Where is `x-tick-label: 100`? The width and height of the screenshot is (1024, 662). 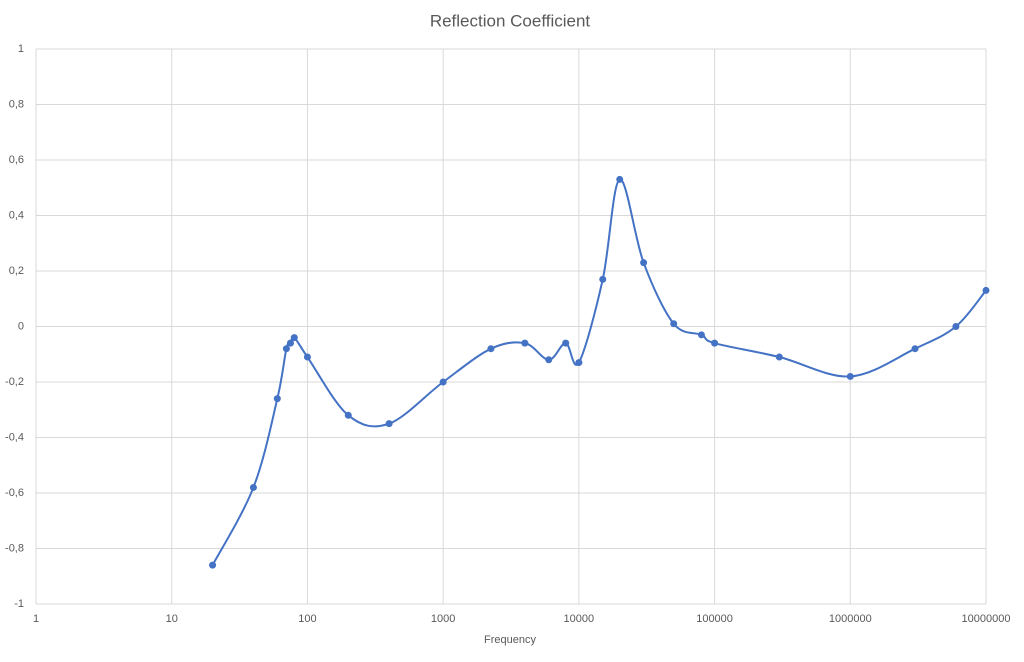 x-tick-label: 100 is located at coordinates (307, 619).